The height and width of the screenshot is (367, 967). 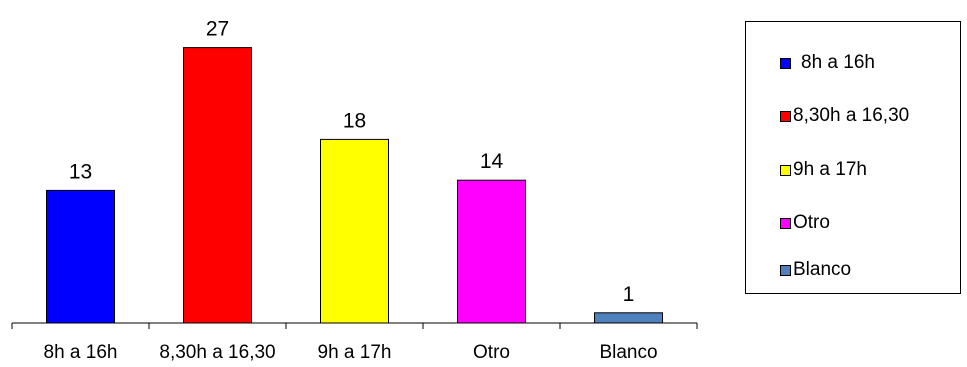 What do you see at coordinates (80, 171) in the screenshot?
I see `data-label: 13` at bounding box center [80, 171].